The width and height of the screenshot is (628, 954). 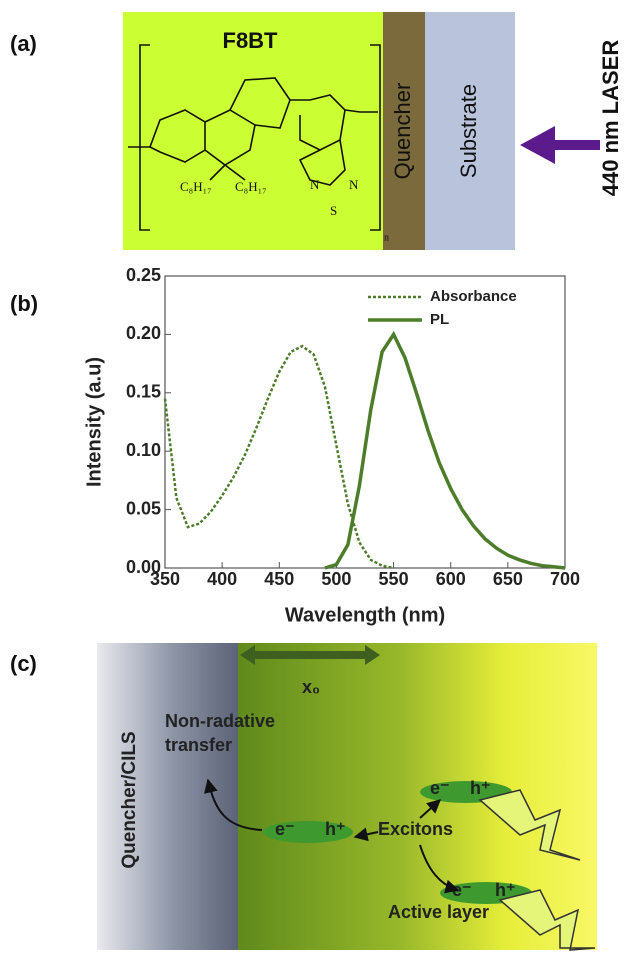 What do you see at coordinates (94, 422) in the screenshot?
I see `y-axis-title: Intensity (a.u)` at bounding box center [94, 422].